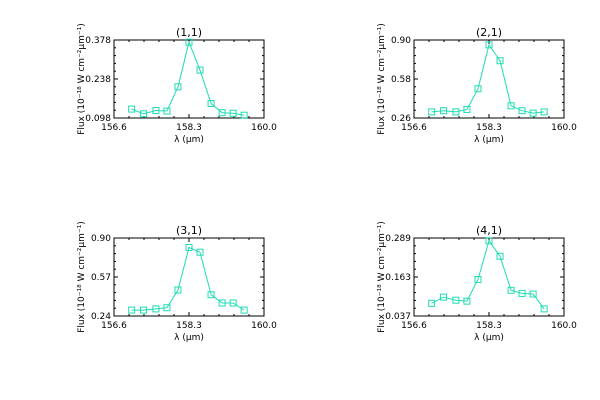 The height and width of the screenshot is (400, 600). What do you see at coordinates (98, 41) in the screenshot?
I see `y-tick-label: 0.378` at bounding box center [98, 41].